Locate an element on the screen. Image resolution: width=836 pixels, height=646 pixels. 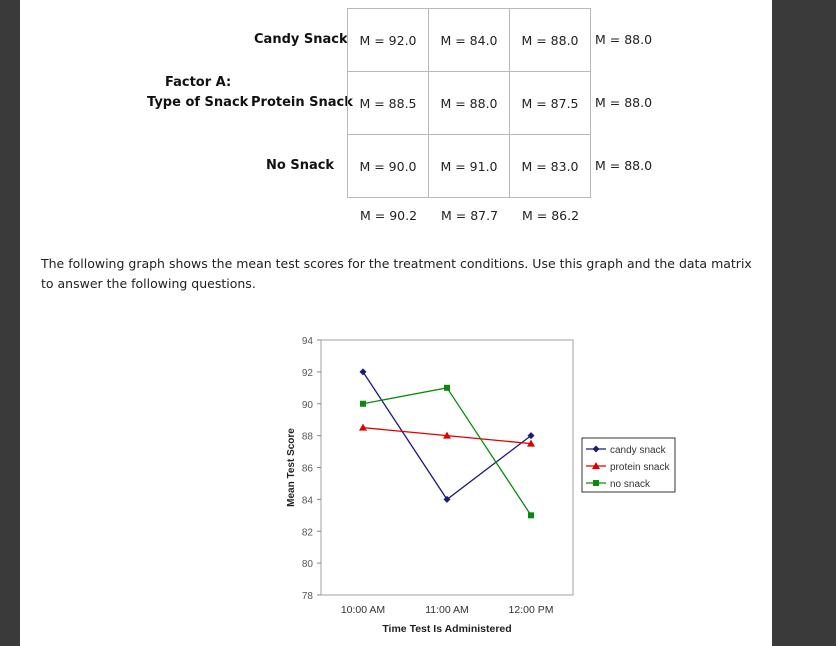
legend-label: candy snack is located at coordinates (638, 450).